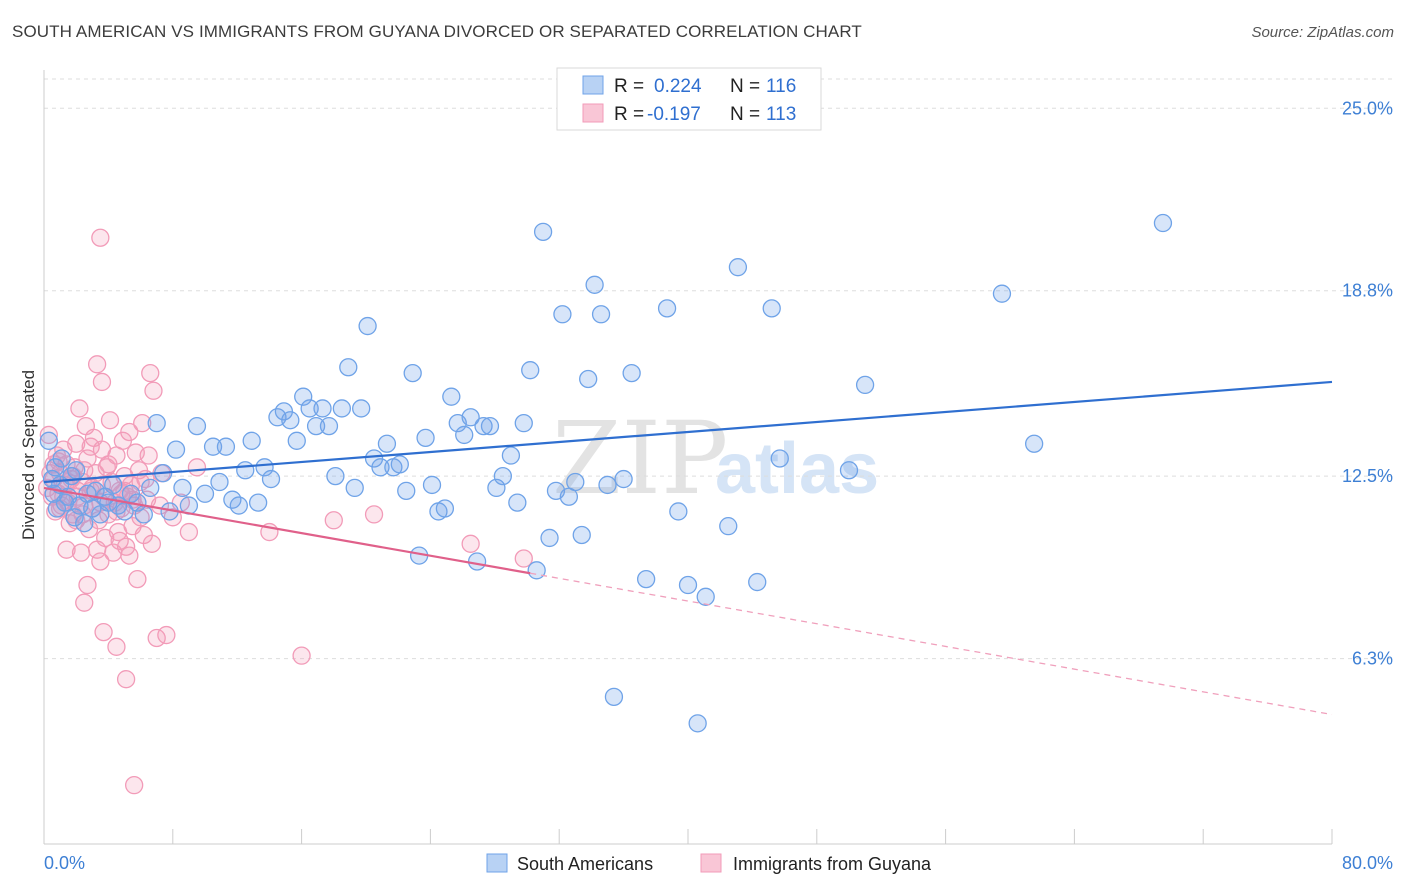  What do you see at coordinates (674, 114) in the screenshot?
I see `legend-r-value-2: -0.197` at bounding box center [674, 114].